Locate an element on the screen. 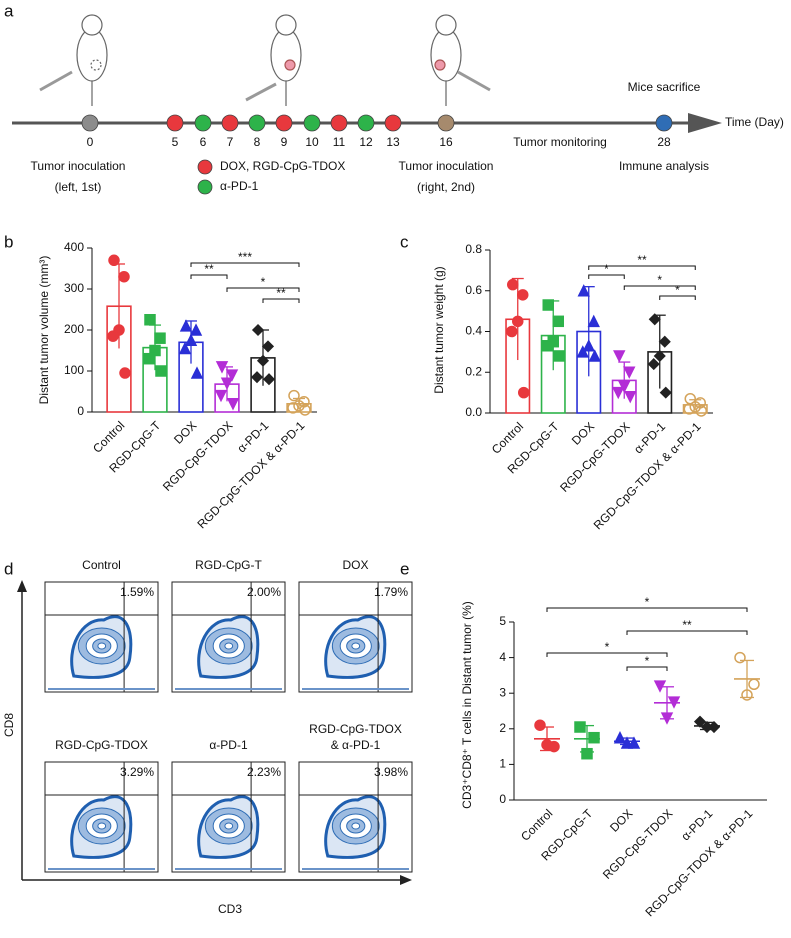  significance-label: *** is located at coordinates (245, 257).